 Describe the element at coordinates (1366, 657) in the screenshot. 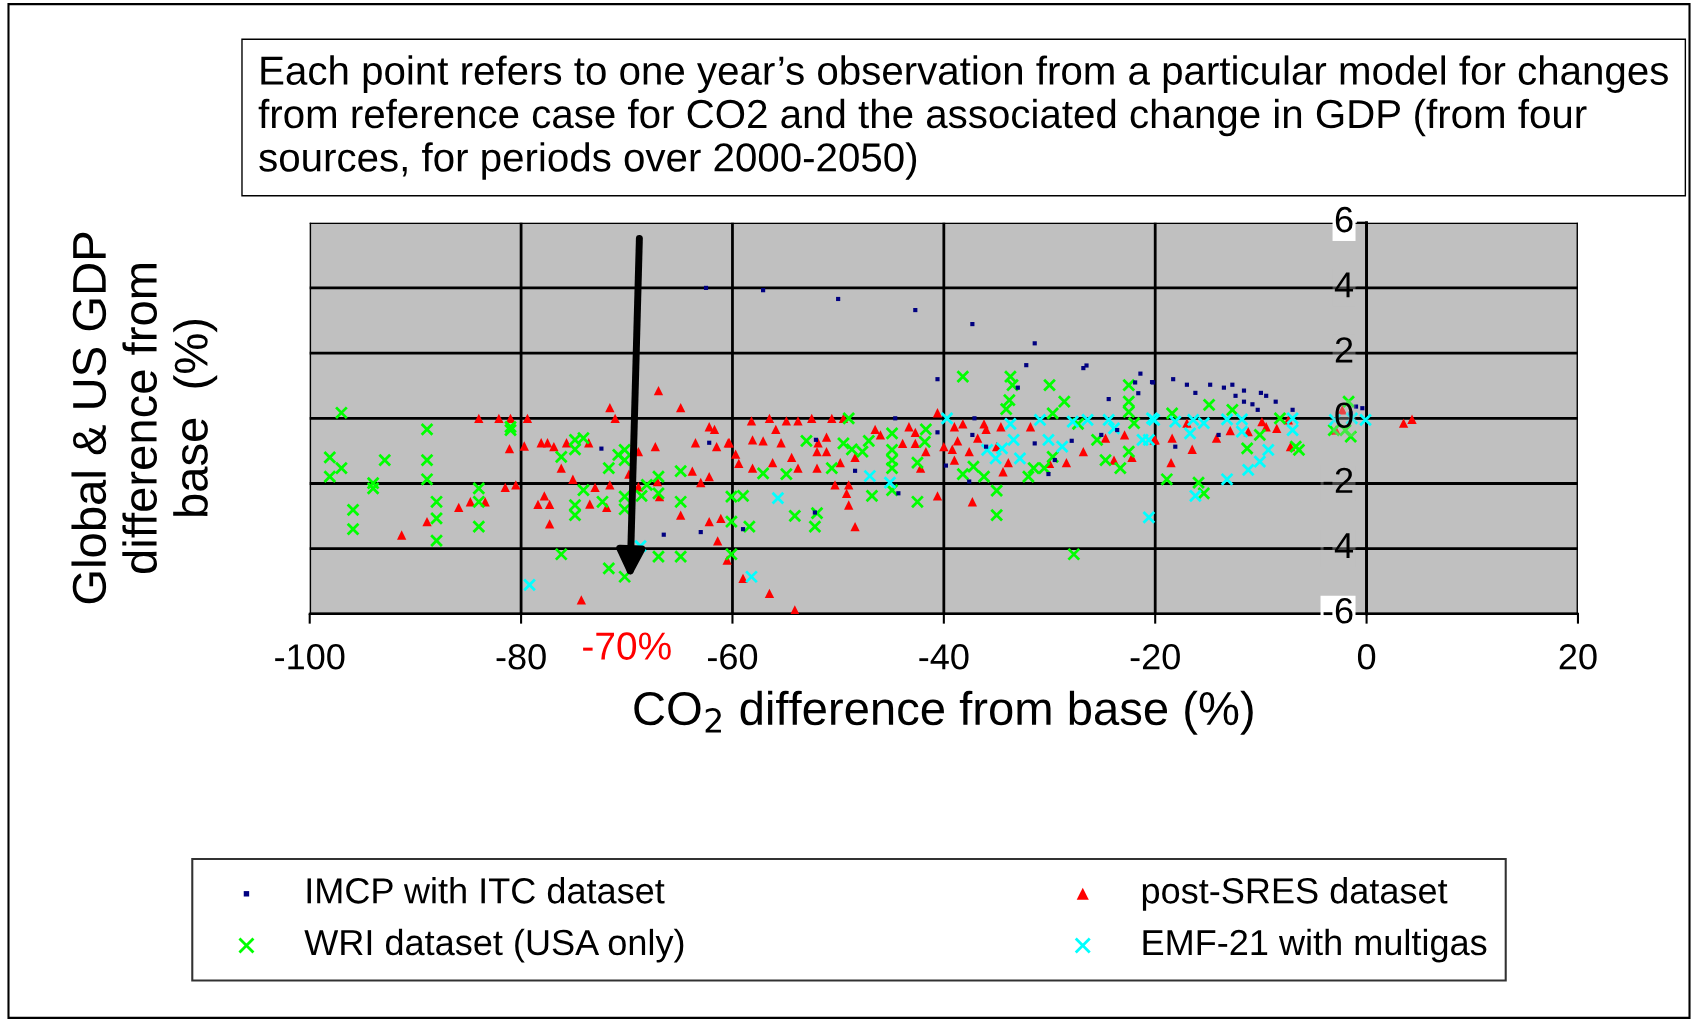

I see `x-tick-label: 0` at that location.